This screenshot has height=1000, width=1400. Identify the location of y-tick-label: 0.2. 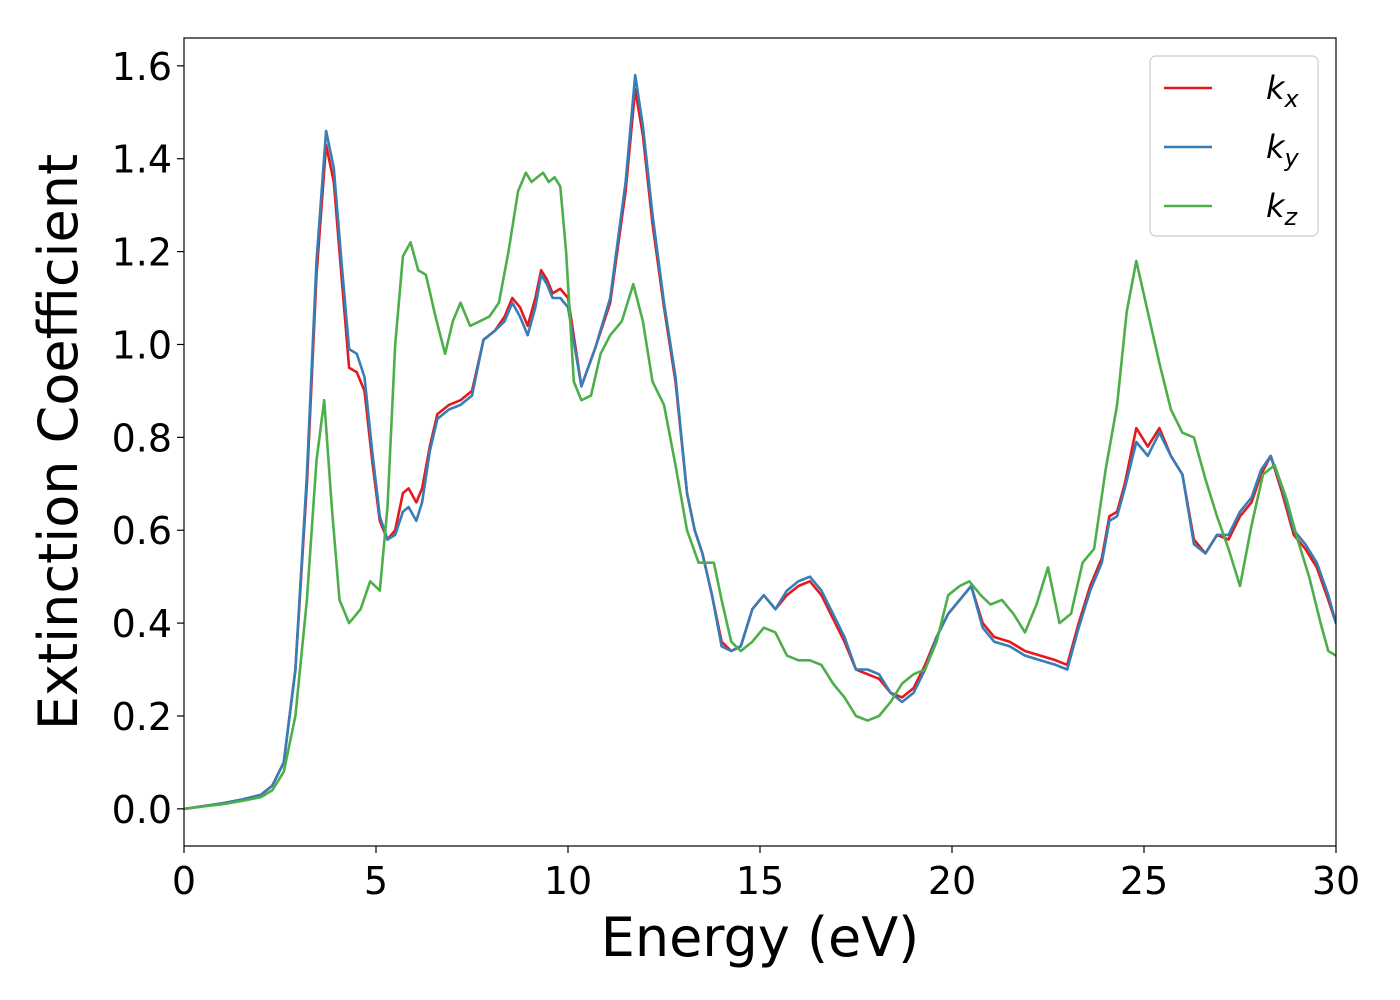
(142, 717).